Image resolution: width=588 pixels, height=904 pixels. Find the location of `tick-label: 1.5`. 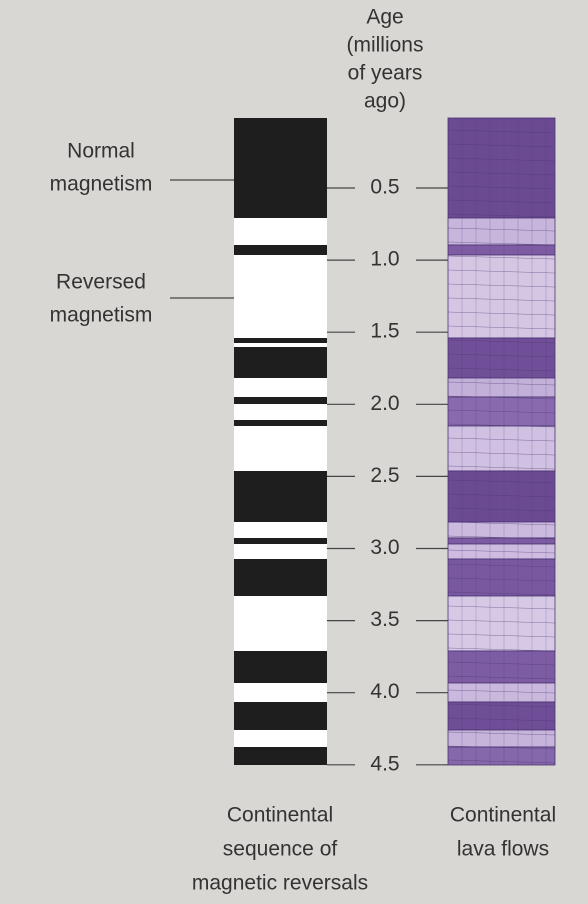

tick-label: 1.5 is located at coordinates (384, 331).